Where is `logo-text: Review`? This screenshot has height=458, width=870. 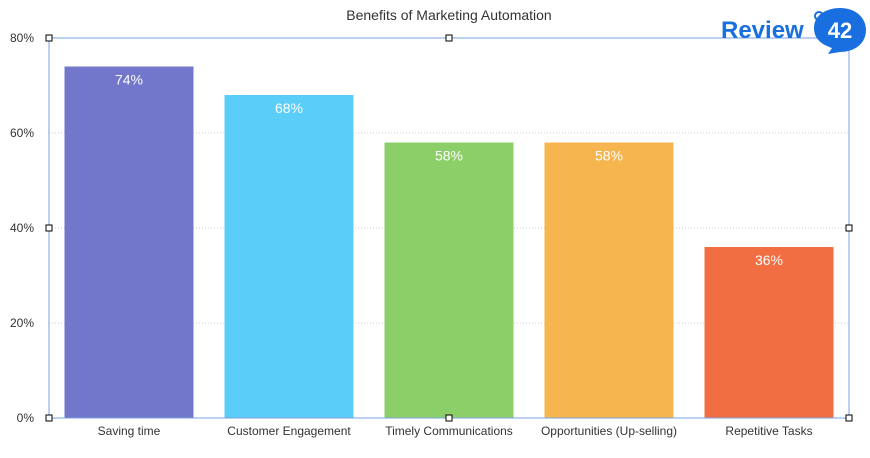 logo-text: Review is located at coordinates (762, 30).